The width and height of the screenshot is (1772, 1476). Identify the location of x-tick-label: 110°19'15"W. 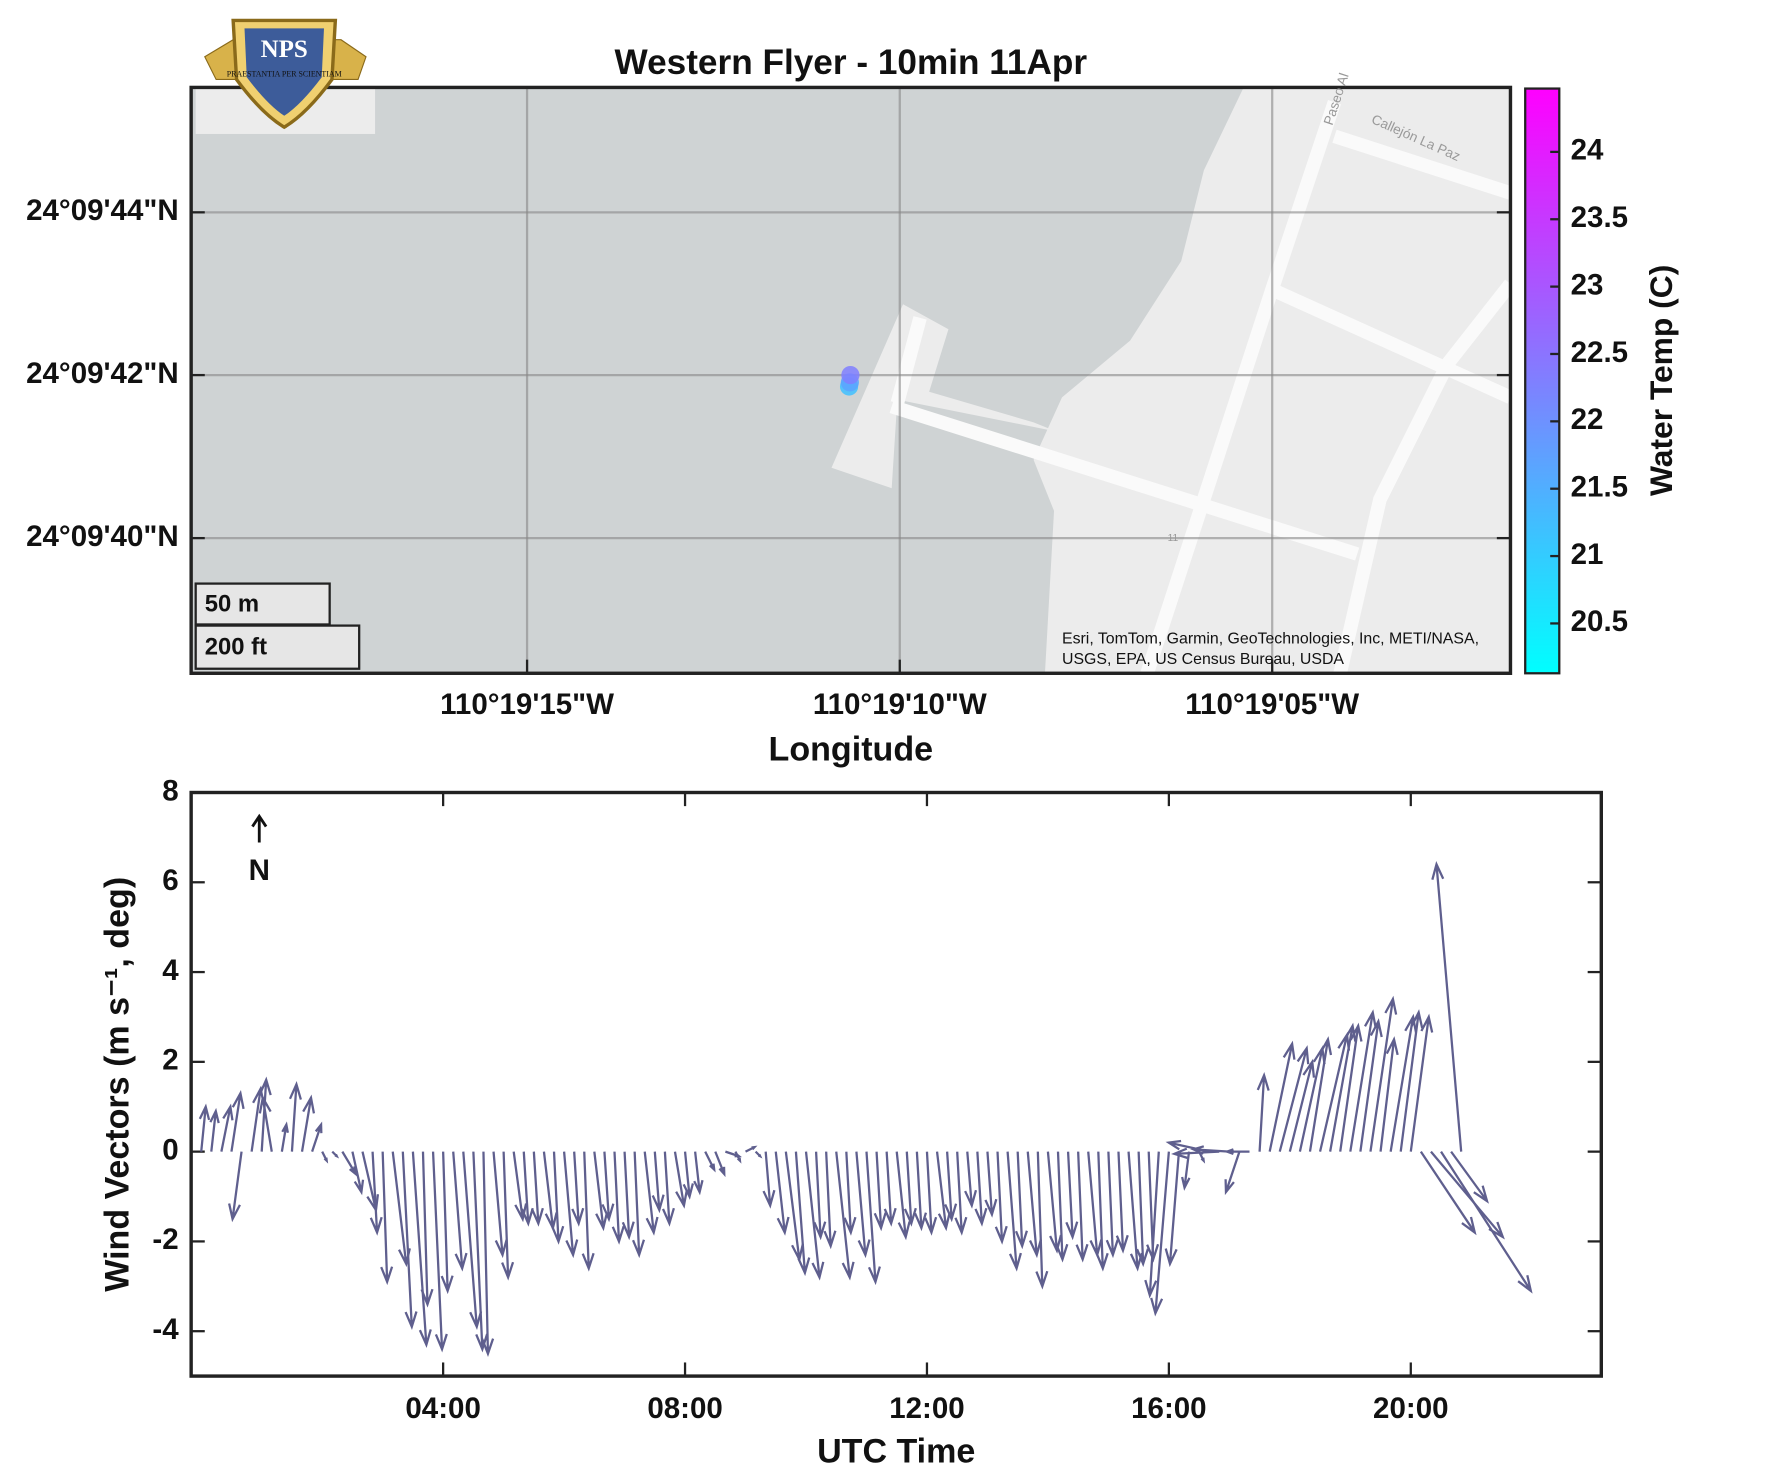
(527, 704).